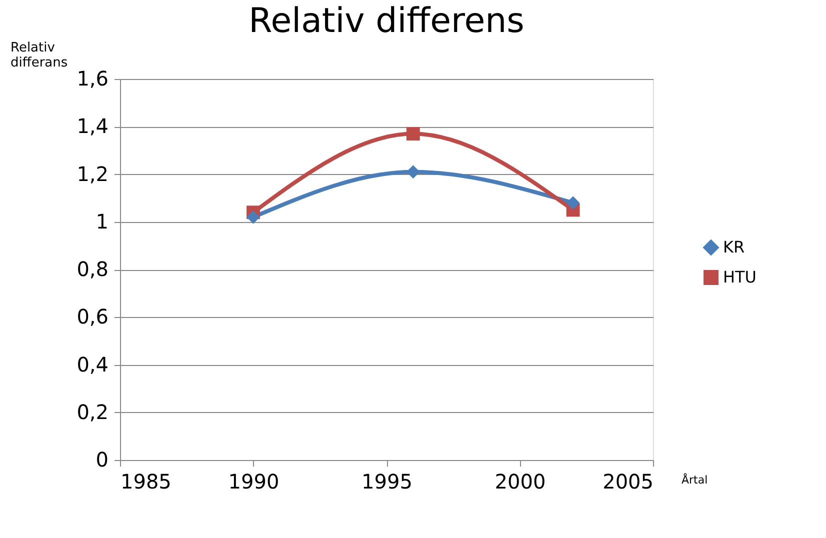 The height and width of the screenshot is (538, 826). I want to click on x-axis-title: Årtal, so click(695, 479).